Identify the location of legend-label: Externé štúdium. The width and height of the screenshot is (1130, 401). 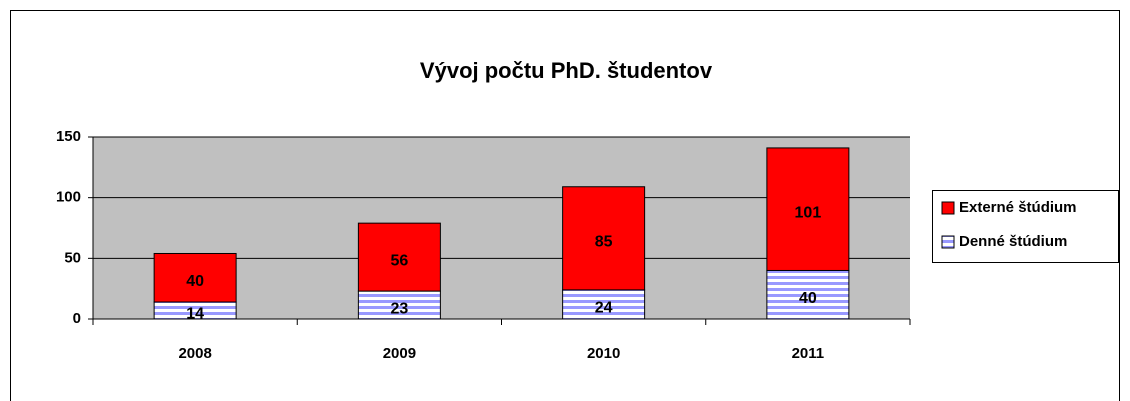
(1018, 207).